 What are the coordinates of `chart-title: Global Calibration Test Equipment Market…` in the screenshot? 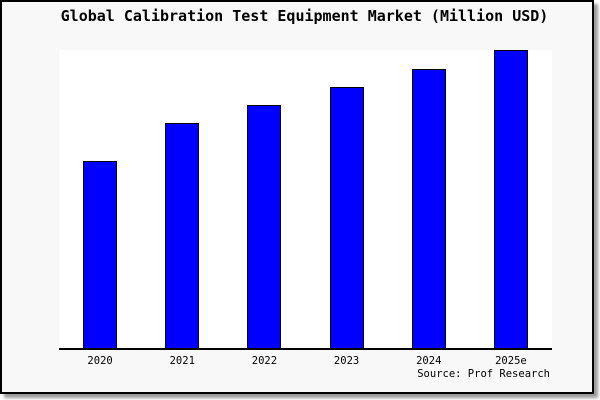 It's located at (304, 16).